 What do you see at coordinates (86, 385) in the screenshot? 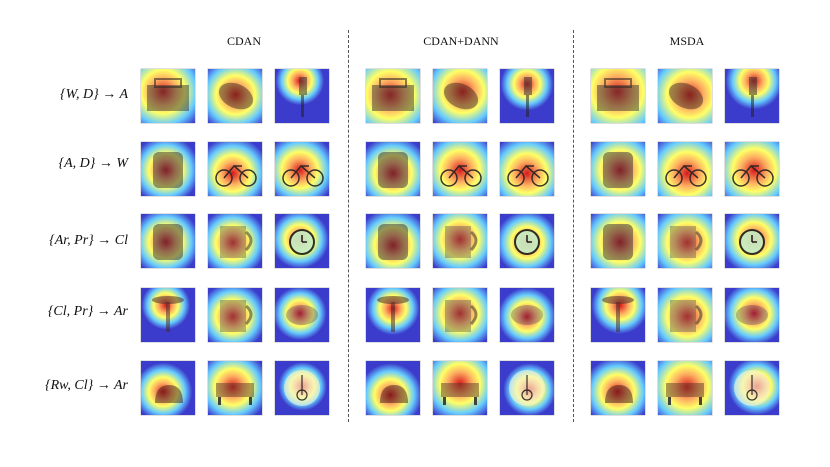
I see `row-label: {Rw, Cl} → Ar` at bounding box center [86, 385].